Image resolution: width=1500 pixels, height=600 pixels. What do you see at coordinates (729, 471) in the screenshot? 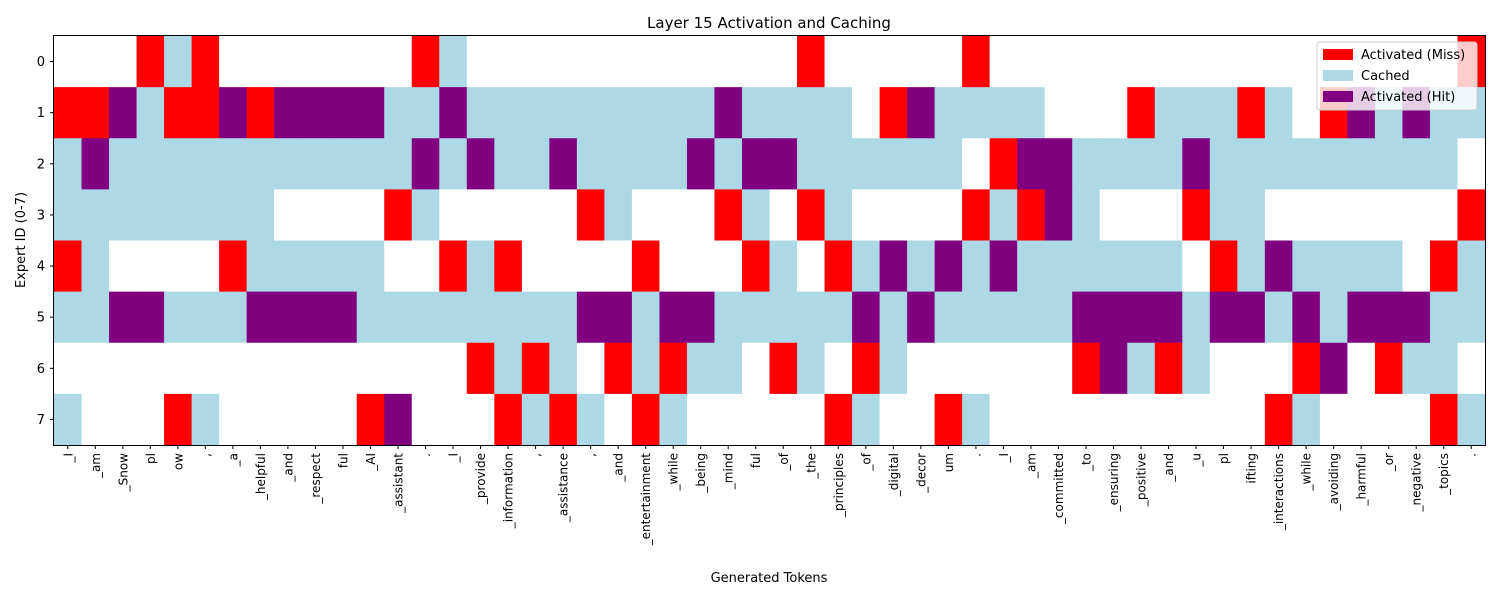
I see `x-tick-label: _mind` at bounding box center [729, 471].